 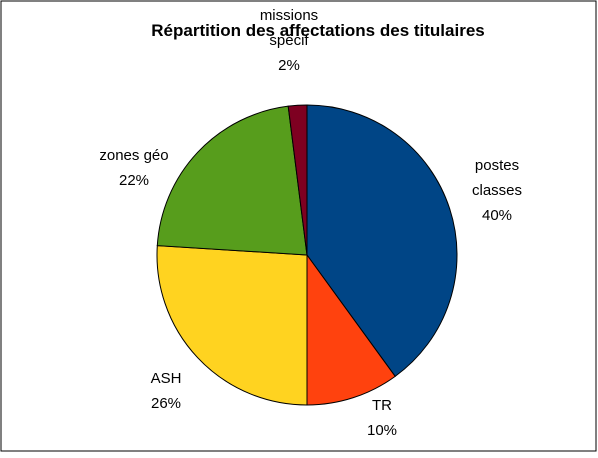 I want to click on slice-value-label: 22%, so click(x=134, y=180).